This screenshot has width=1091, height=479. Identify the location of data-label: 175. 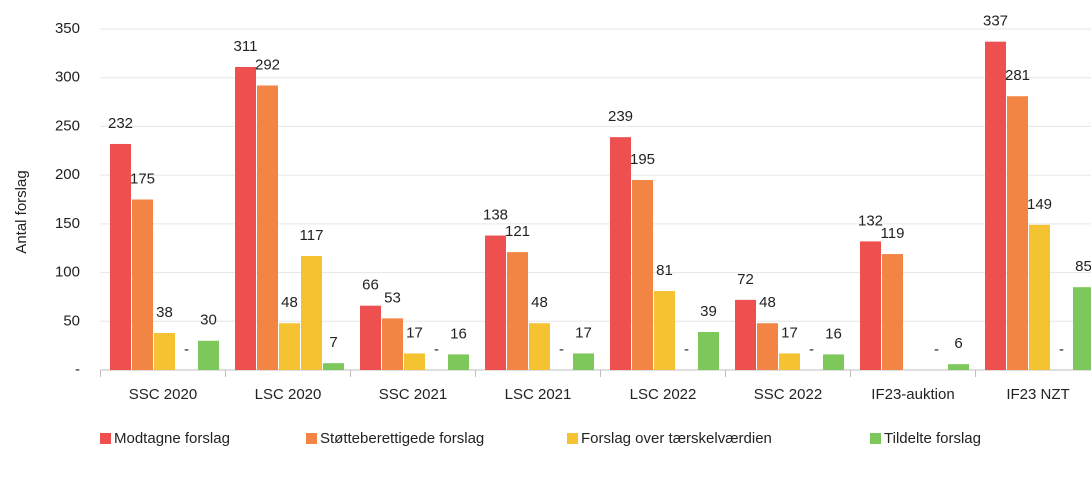
(142, 178).